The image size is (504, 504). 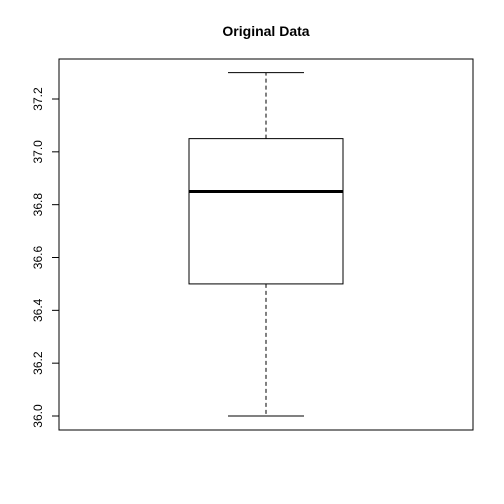 What do you see at coordinates (38, 152) in the screenshot?
I see `y-tick-label: 37.0` at bounding box center [38, 152].